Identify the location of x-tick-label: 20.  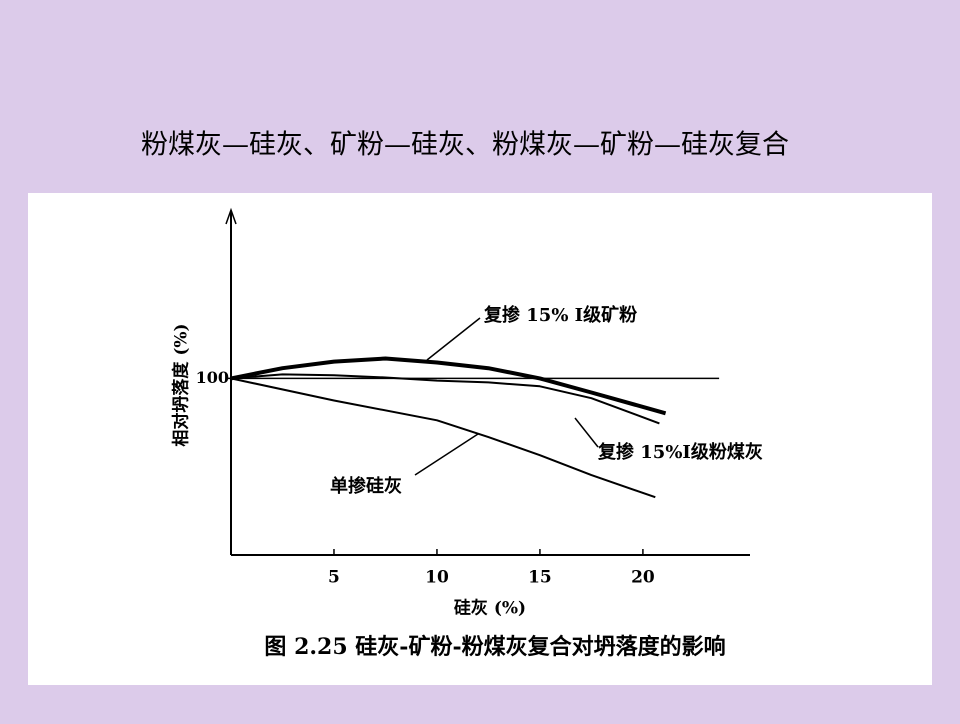
(643, 578).